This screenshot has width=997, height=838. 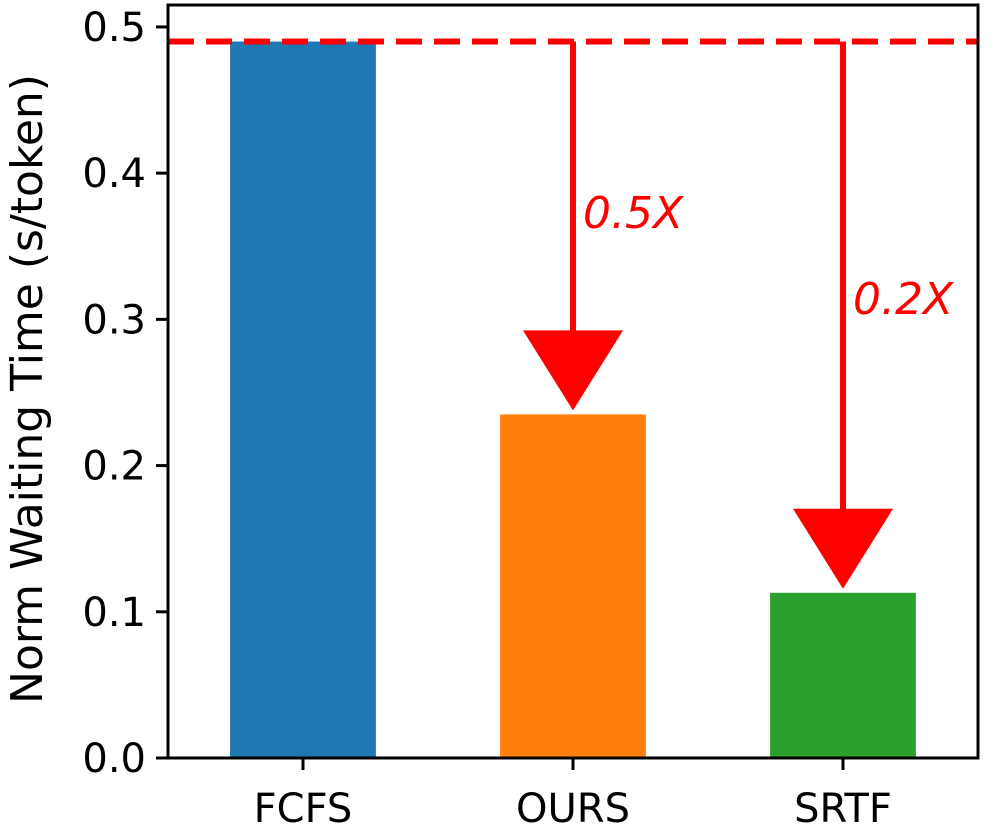 I want to click on x-axis: FCFS OURS SRTF, so click(x=573, y=795).